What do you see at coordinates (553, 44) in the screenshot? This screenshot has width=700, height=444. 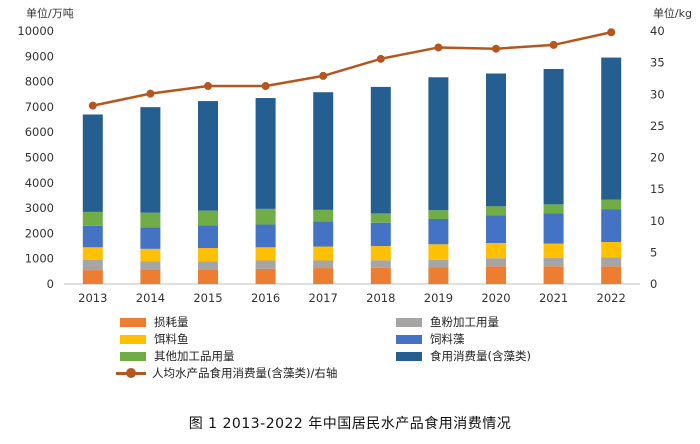 I see `point-percapita-2021` at bounding box center [553, 44].